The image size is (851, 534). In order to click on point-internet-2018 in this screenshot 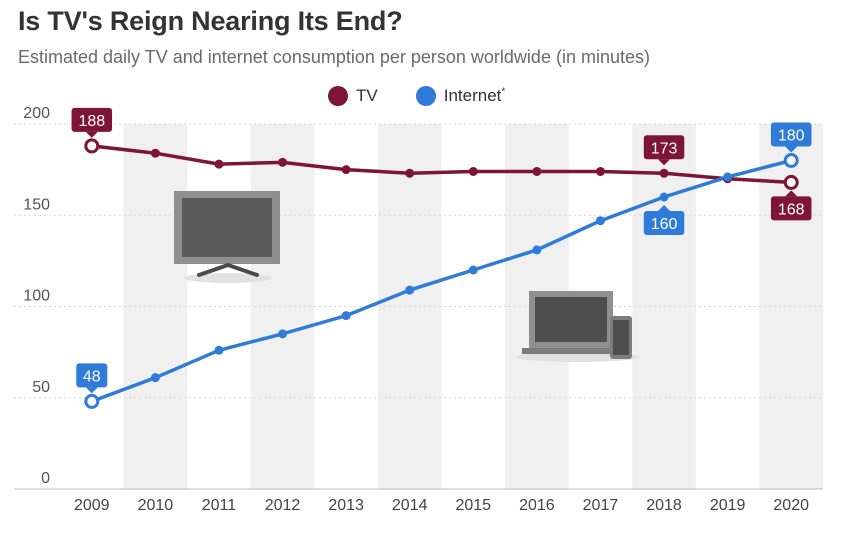, I will do `click(664, 197)`.